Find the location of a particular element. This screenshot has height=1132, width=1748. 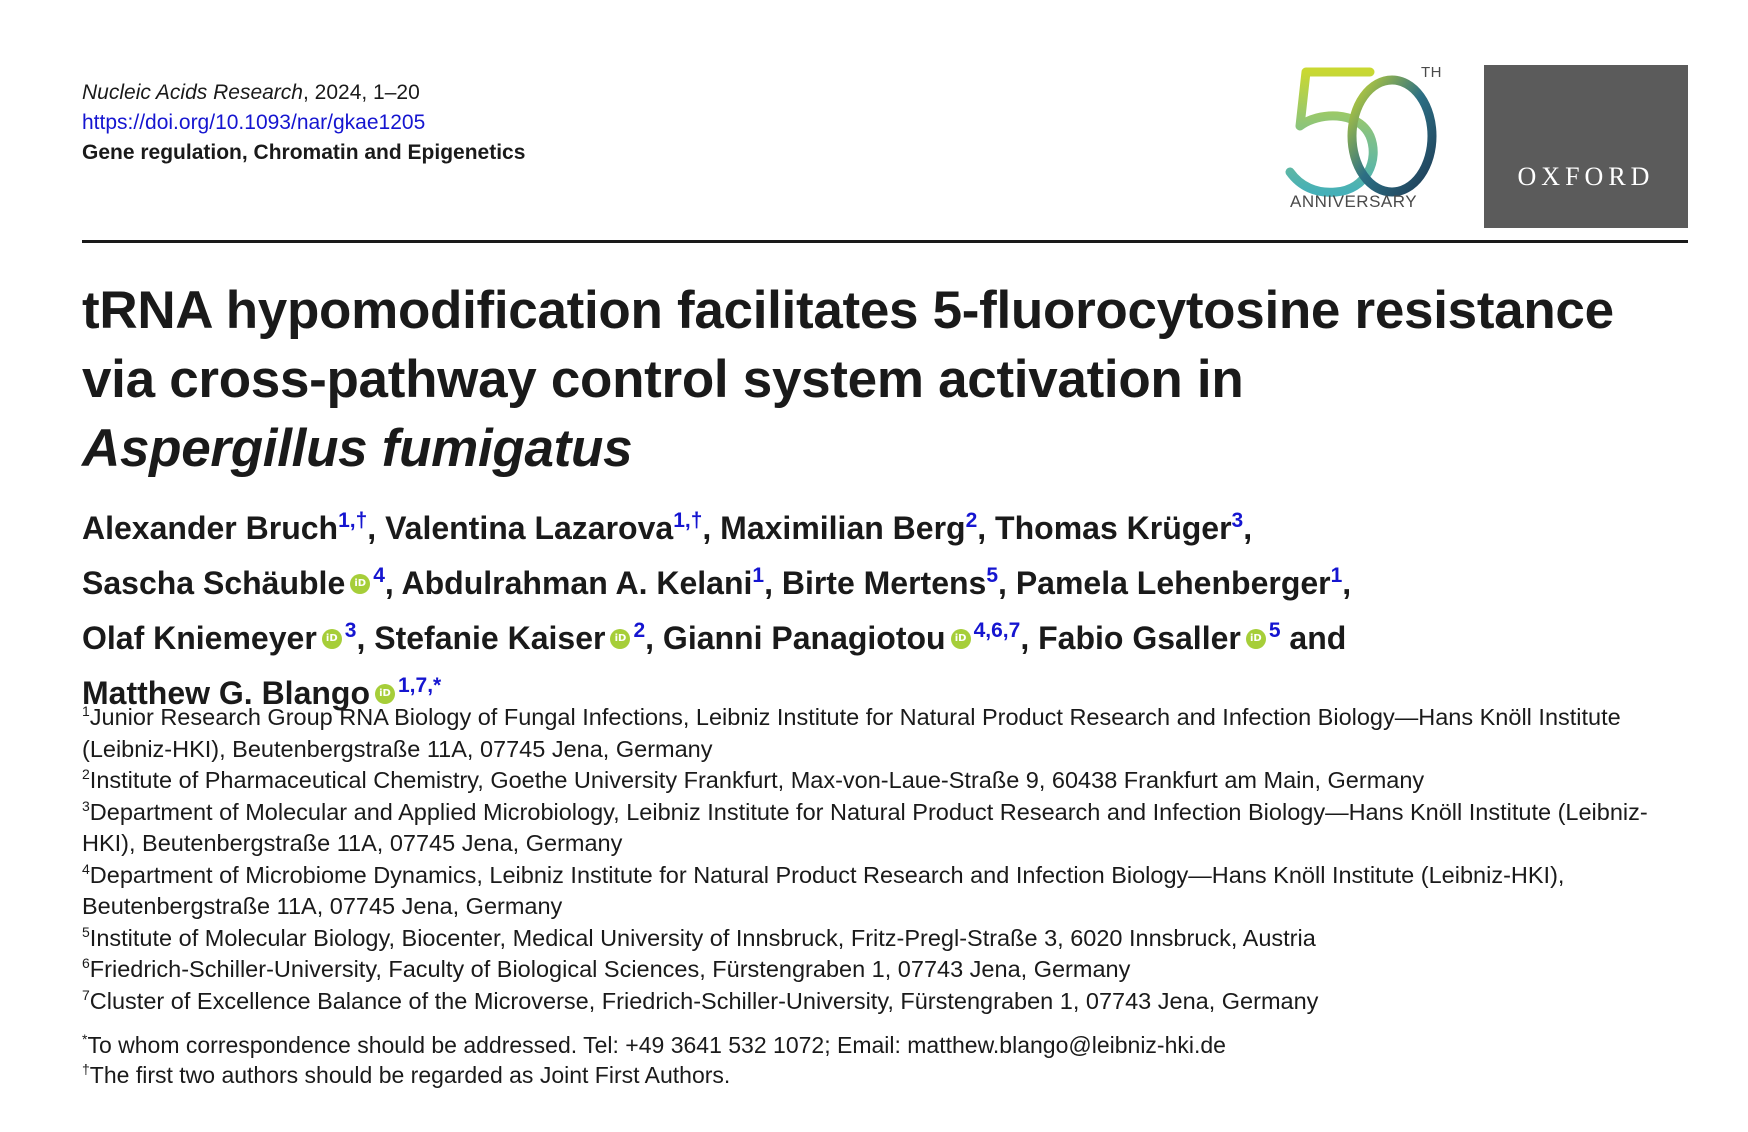

author: Alexander Bruch1,†, is located at coordinates (234, 527).